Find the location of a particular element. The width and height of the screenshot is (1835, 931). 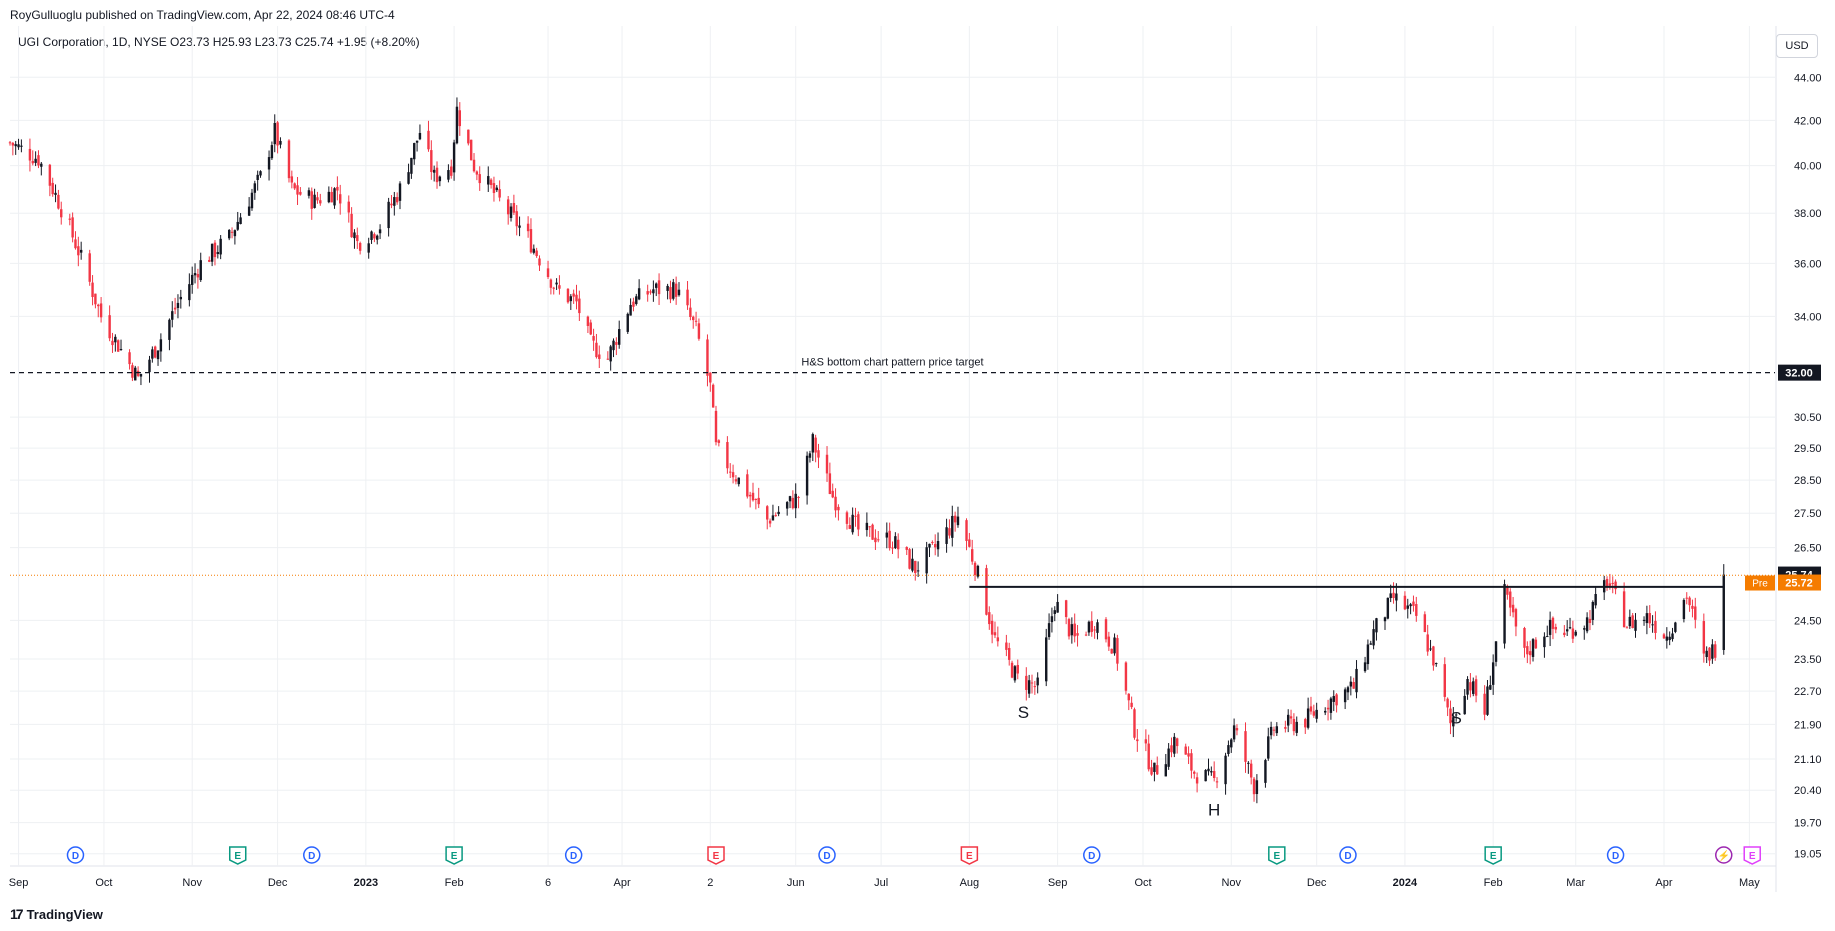

current-price-box is located at coordinates (1799, 582).